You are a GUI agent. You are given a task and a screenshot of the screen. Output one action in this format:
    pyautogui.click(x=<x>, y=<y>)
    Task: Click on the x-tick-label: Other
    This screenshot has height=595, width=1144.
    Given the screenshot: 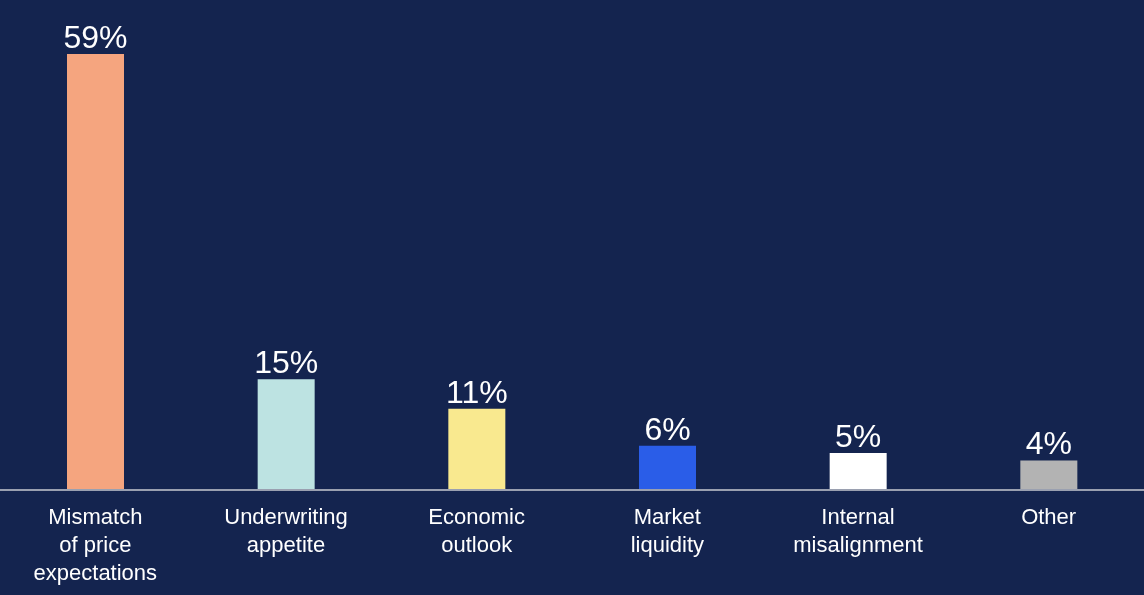 What is the action you would take?
    pyautogui.click(x=1049, y=516)
    